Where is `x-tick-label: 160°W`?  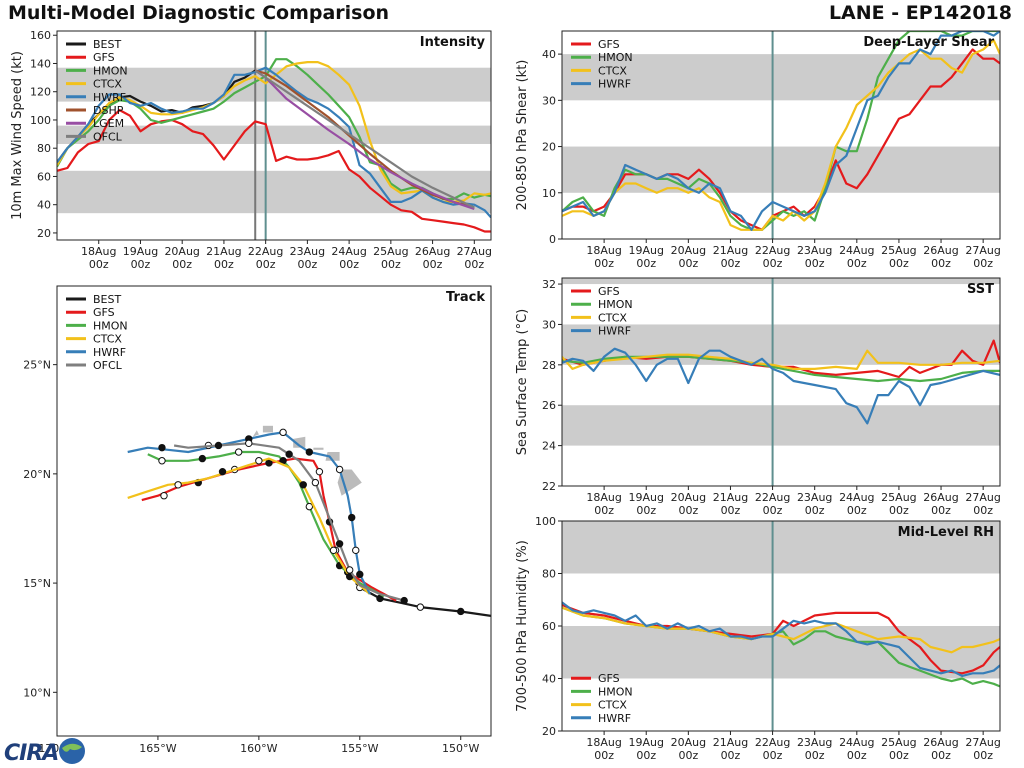
x-tick-label: 160°W is located at coordinates (258, 748).